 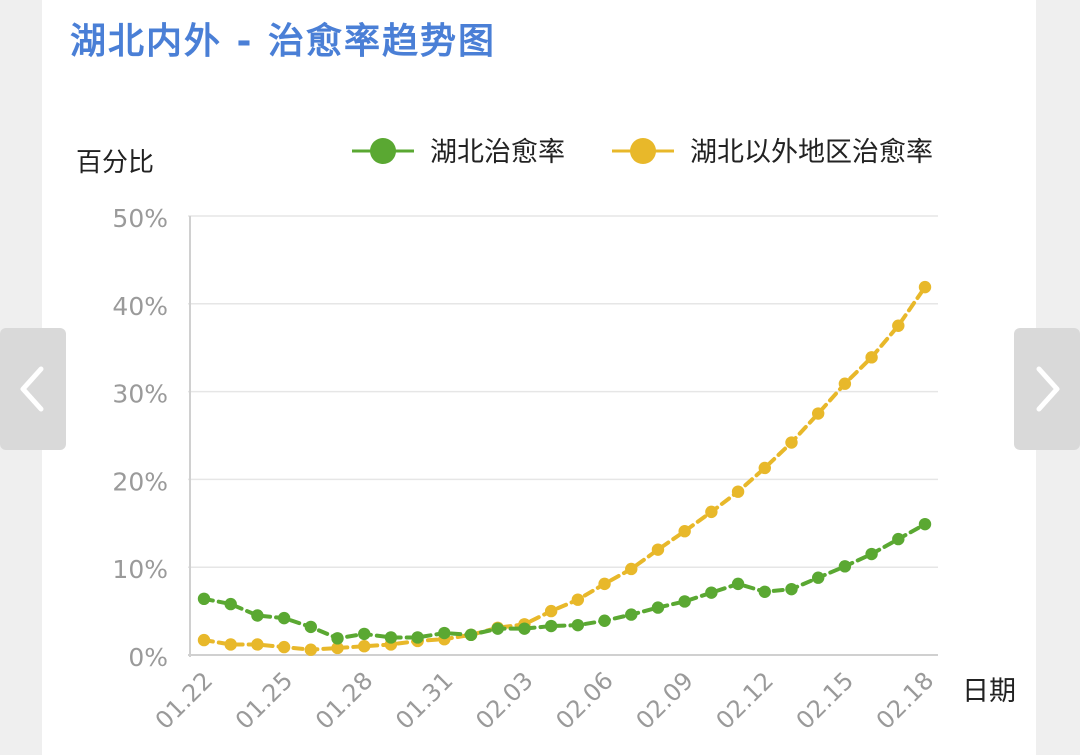 What do you see at coordinates (905, 700) in the screenshot?
I see `x-tick-label: 02.18` at bounding box center [905, 700].